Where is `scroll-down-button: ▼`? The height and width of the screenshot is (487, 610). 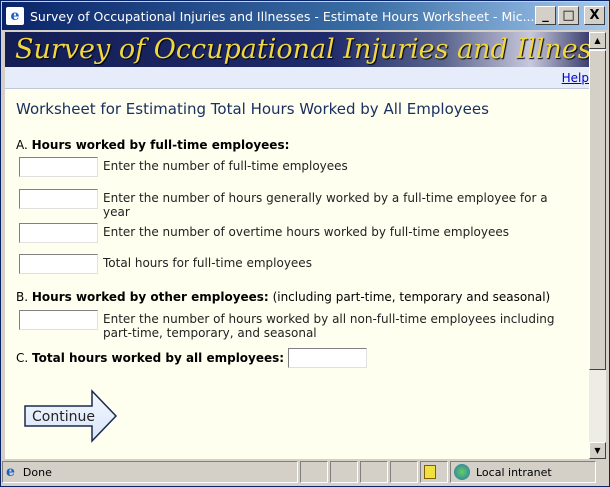
scroll-down-button: ▼ is located at coordinates (597, 450).